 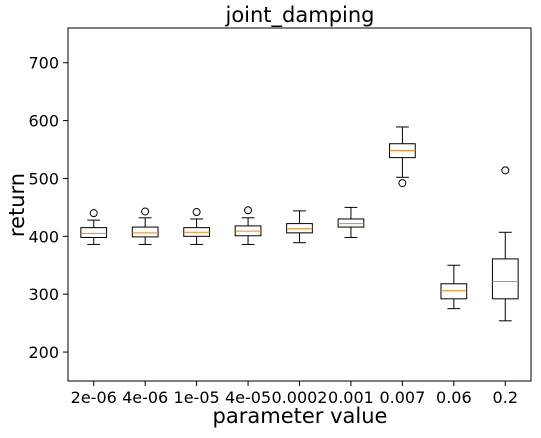 What do you see at coordinates (402, 157) in the screenshot?
I see `box-0.007` at bounding box center [402, 157].